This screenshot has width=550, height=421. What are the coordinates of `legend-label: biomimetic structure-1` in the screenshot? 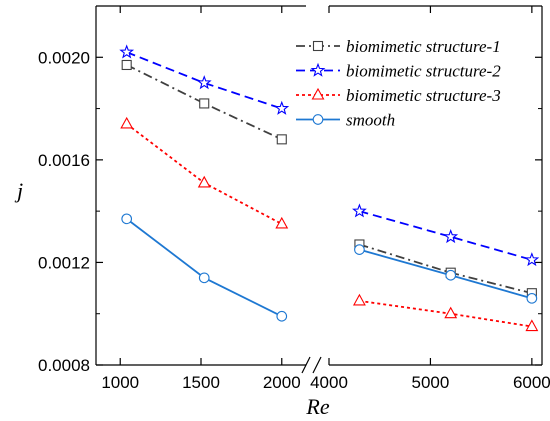 It's located at (423, 46).